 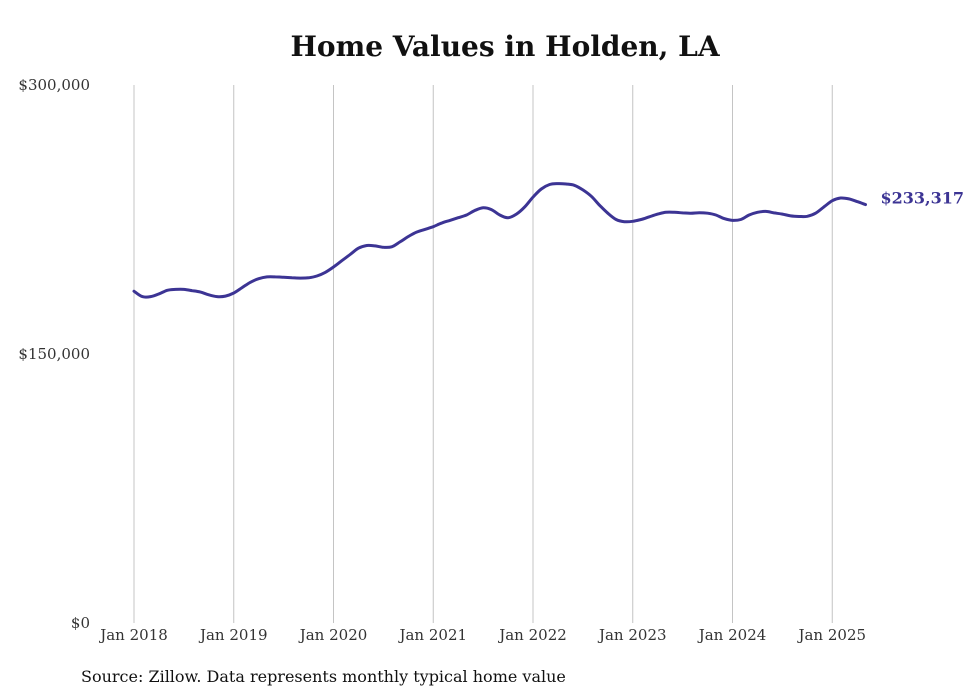 What do you see at coordinates (923, 198) in the screenshot?
I see `end-value-label: $233,317` at bounding box center [923, 198].